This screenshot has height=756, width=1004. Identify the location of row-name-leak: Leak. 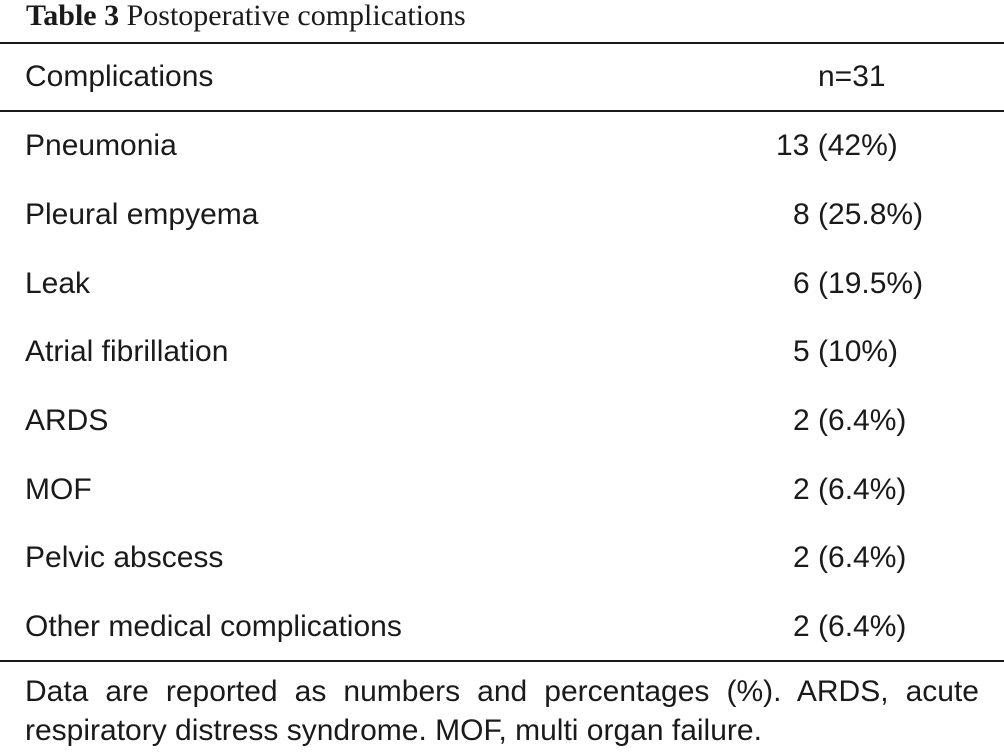
(58, 283).